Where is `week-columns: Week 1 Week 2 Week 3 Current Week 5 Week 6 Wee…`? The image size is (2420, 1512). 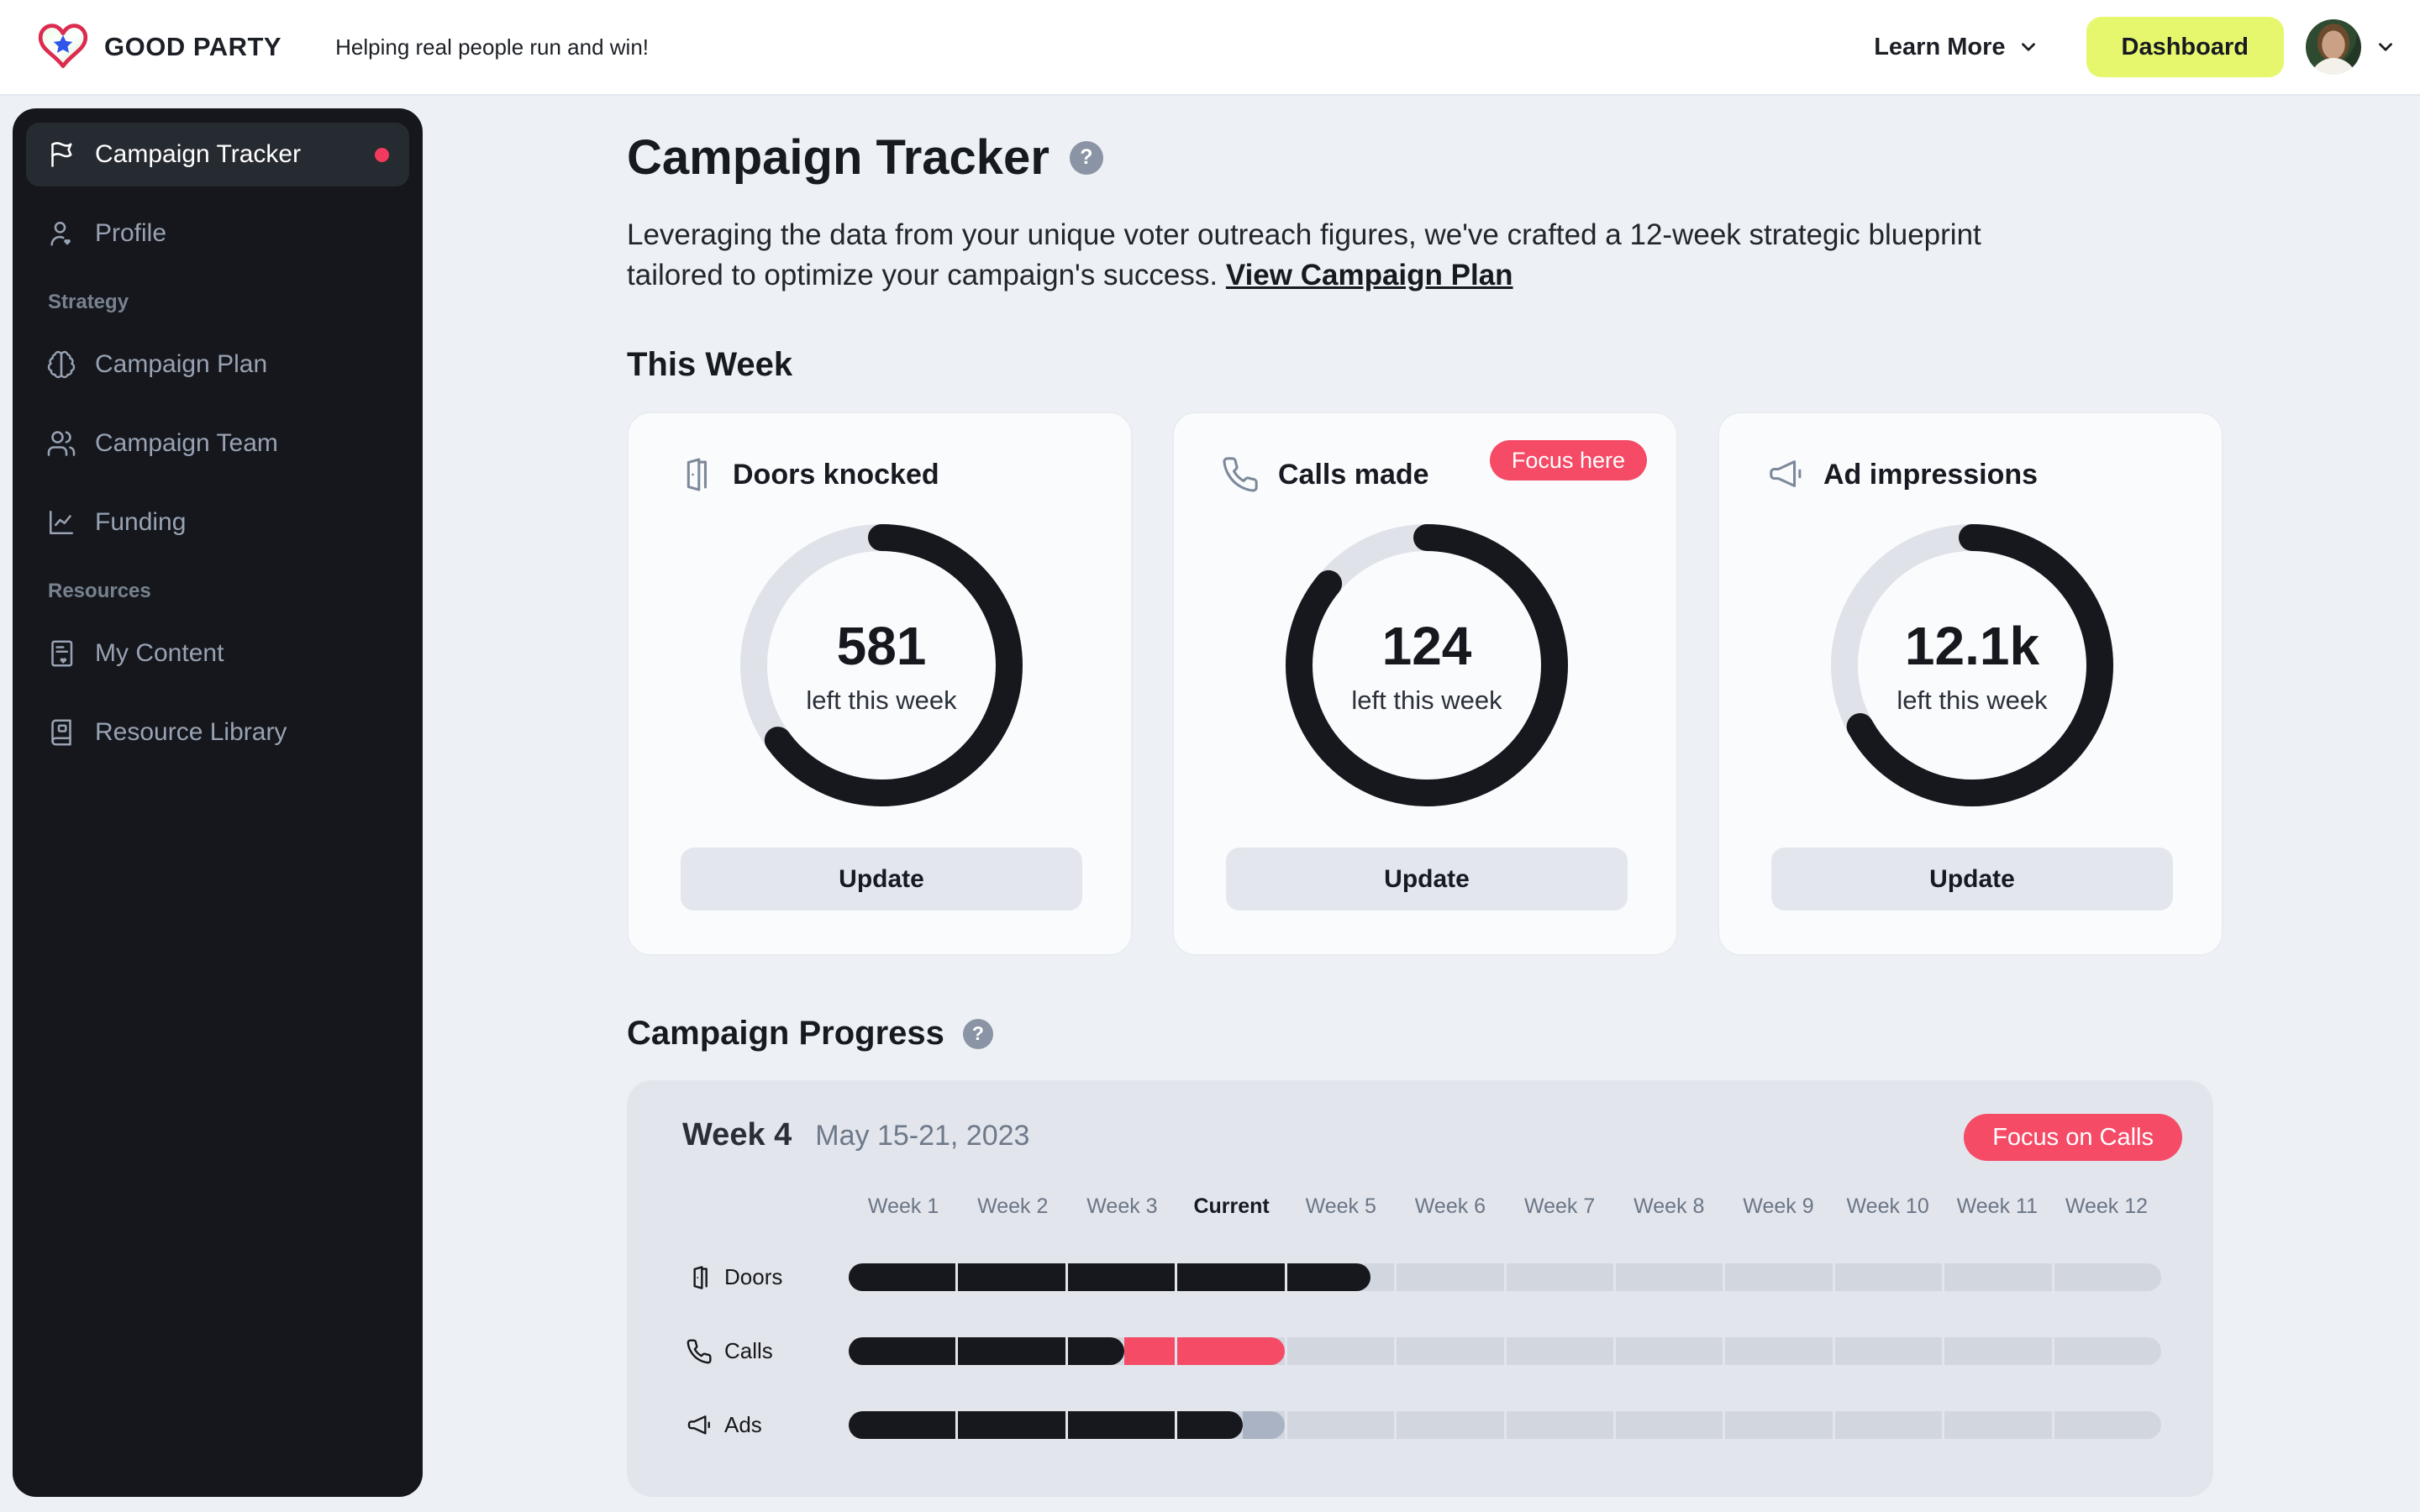 week-columns: Week 1 Week 2 Week 3 Current Week 5 Week 6 Wee… is located at coordinates (1505, 1206).